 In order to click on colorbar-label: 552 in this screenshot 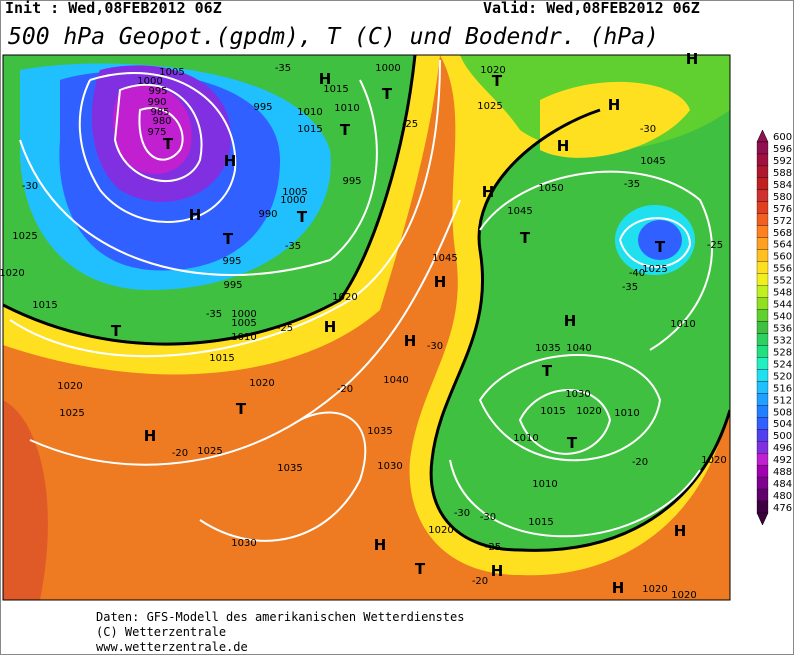, I will do `click(782, 281)`.